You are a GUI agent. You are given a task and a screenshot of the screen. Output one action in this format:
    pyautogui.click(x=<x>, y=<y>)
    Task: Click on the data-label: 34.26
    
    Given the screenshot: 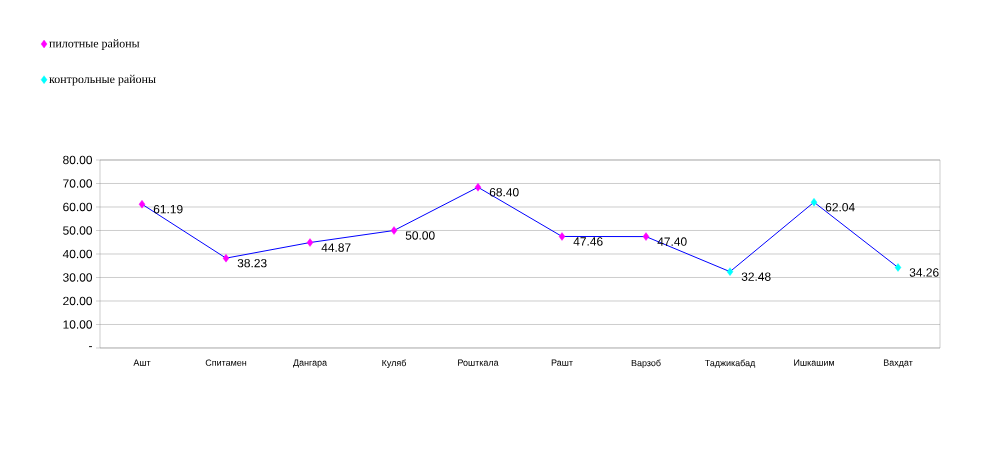 What is the action you would take?
    pyautogui.click(x=924, y=272)
    